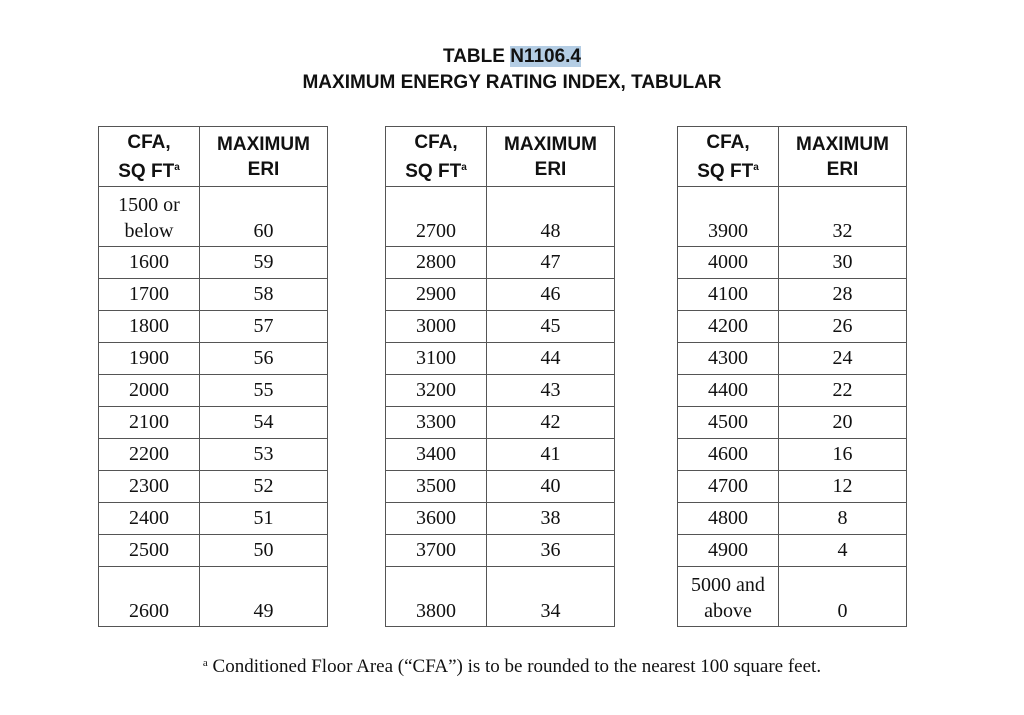  What do you see at coordinates (550, 518) in the screenshot?
I see `eri-cell: 38` at bounding box center [550, 518].